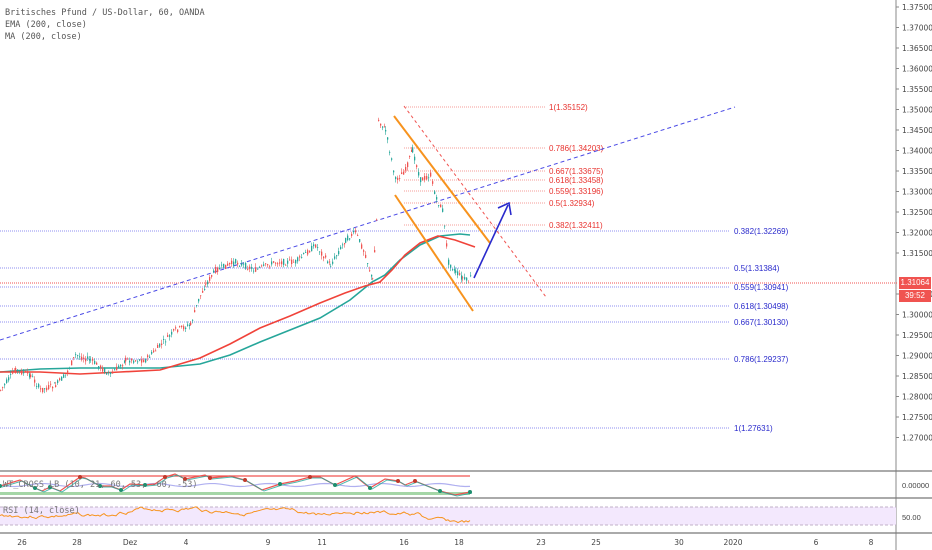  What do you see at coordinates (917, 192) in the screenshot?
I see `svg-text: 1.33000` at bounding box center [917, 192].